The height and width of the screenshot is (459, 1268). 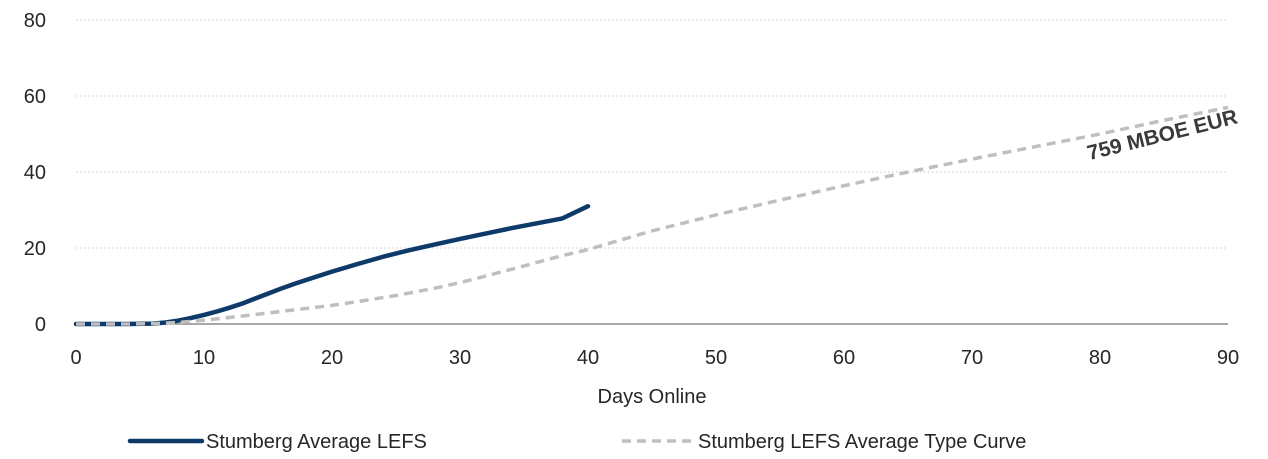 I want to click on x-tick-label: 80, so click(x=1100, y=358).